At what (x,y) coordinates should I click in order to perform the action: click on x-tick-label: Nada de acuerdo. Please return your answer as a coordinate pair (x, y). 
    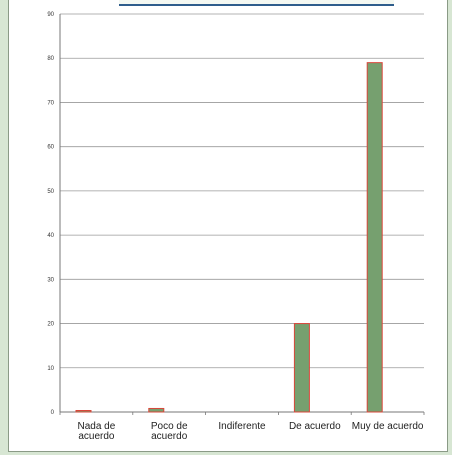
    Looking at the image, I should click on (96, 431).